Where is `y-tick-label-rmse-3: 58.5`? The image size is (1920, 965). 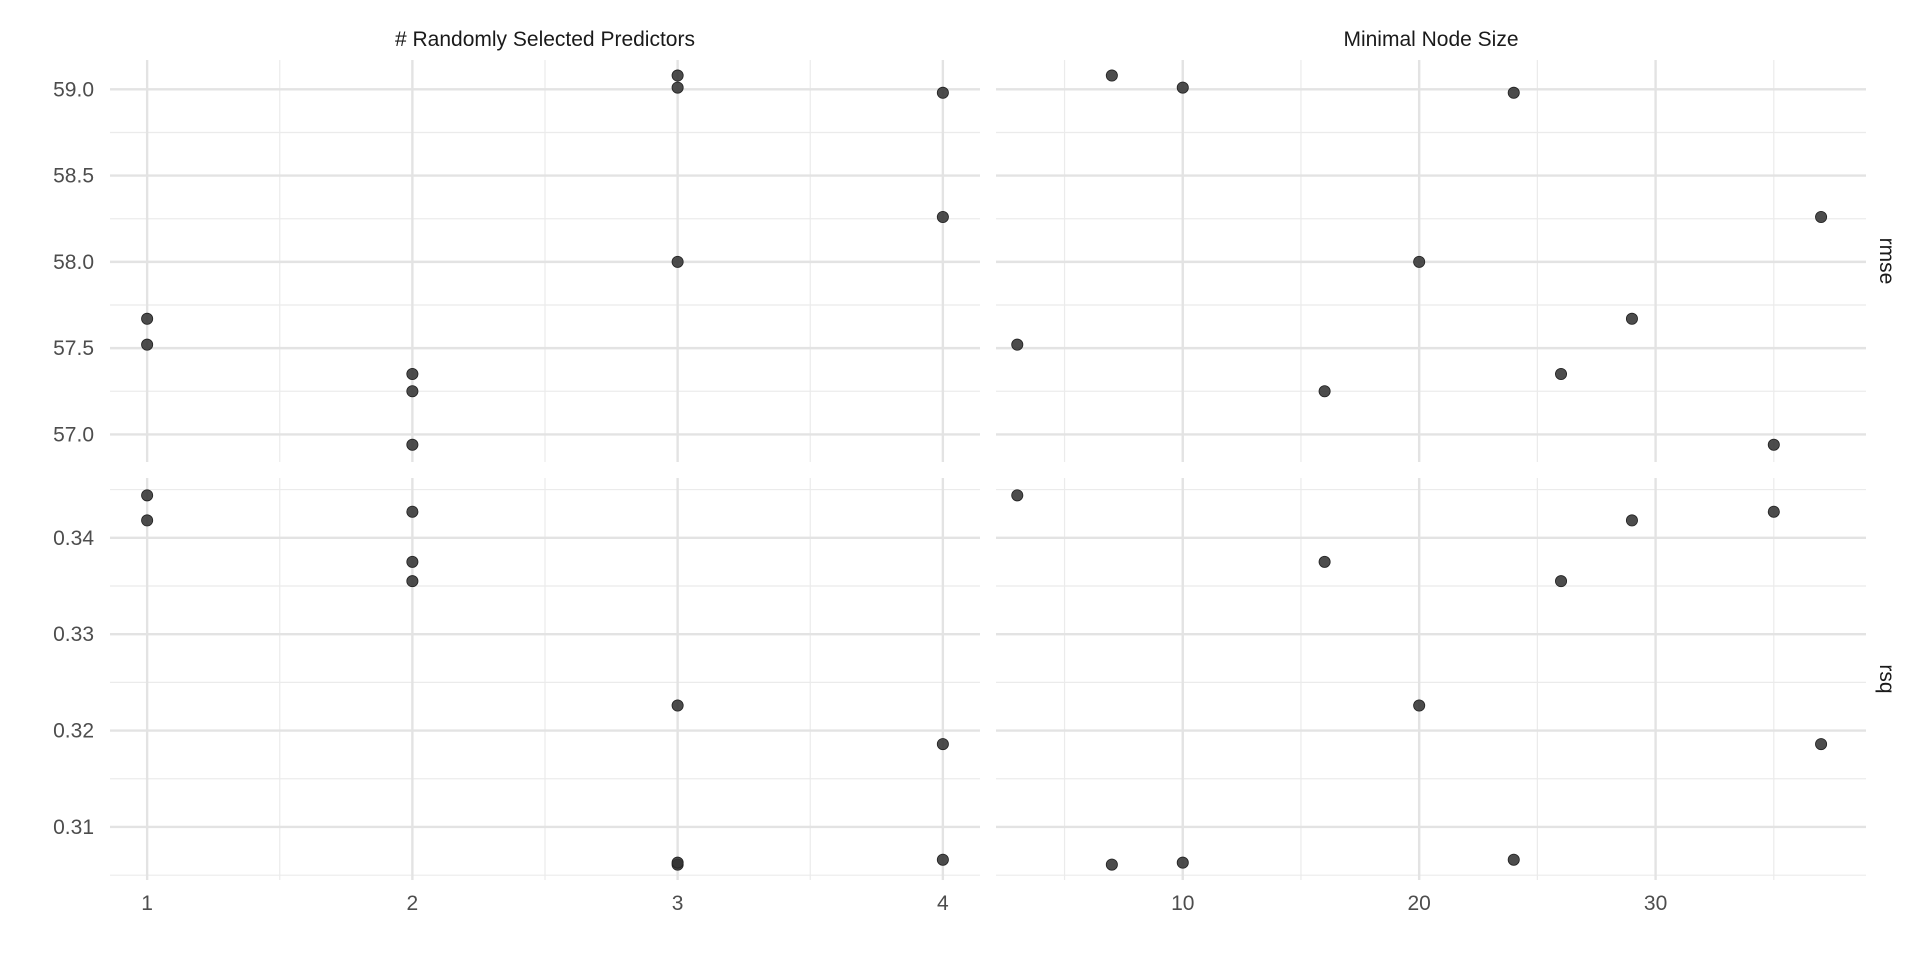
y-tick-label-rmse-3: 58.5 is located at coordinates (73, 176).